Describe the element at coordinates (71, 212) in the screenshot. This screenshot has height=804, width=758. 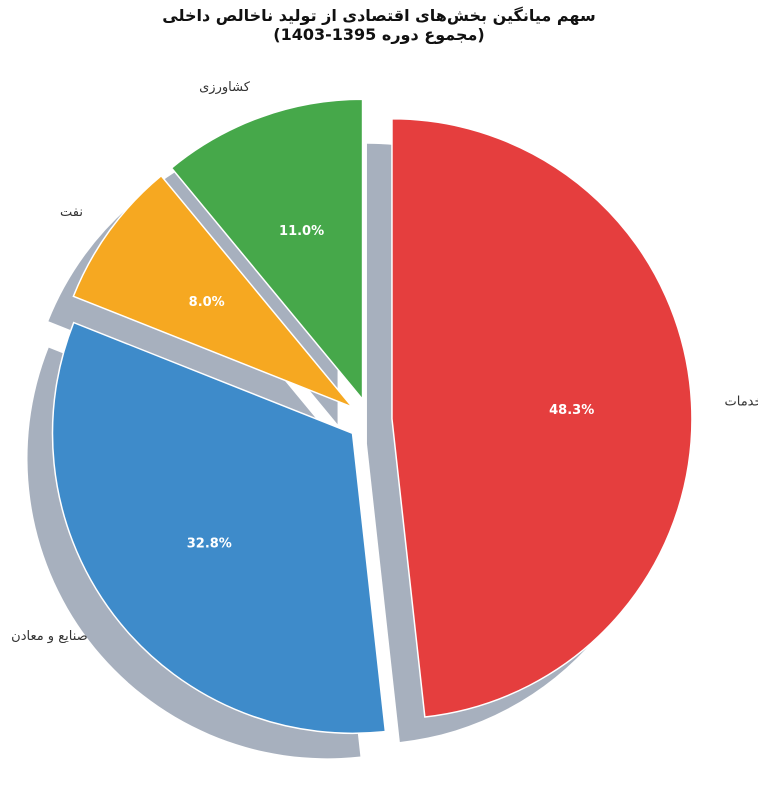
I see `slice-3-category-label: نفت` at that location.